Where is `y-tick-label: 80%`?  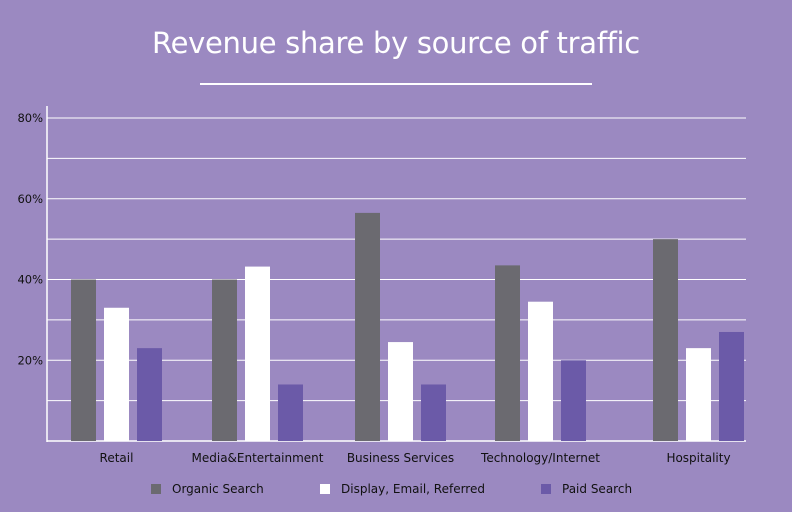 y-tick-label: 80% is located at coordinates (30, 118).